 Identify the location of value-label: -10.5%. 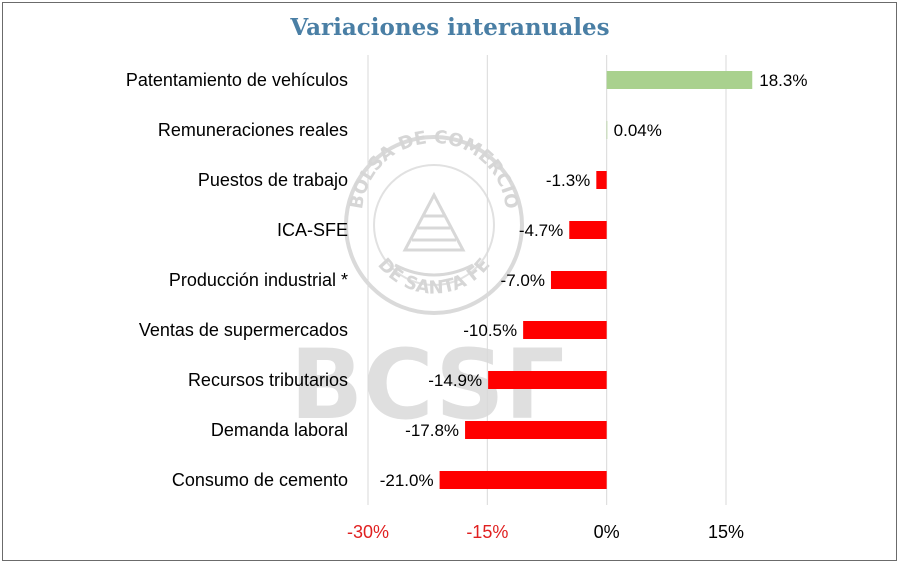
(490, 330).